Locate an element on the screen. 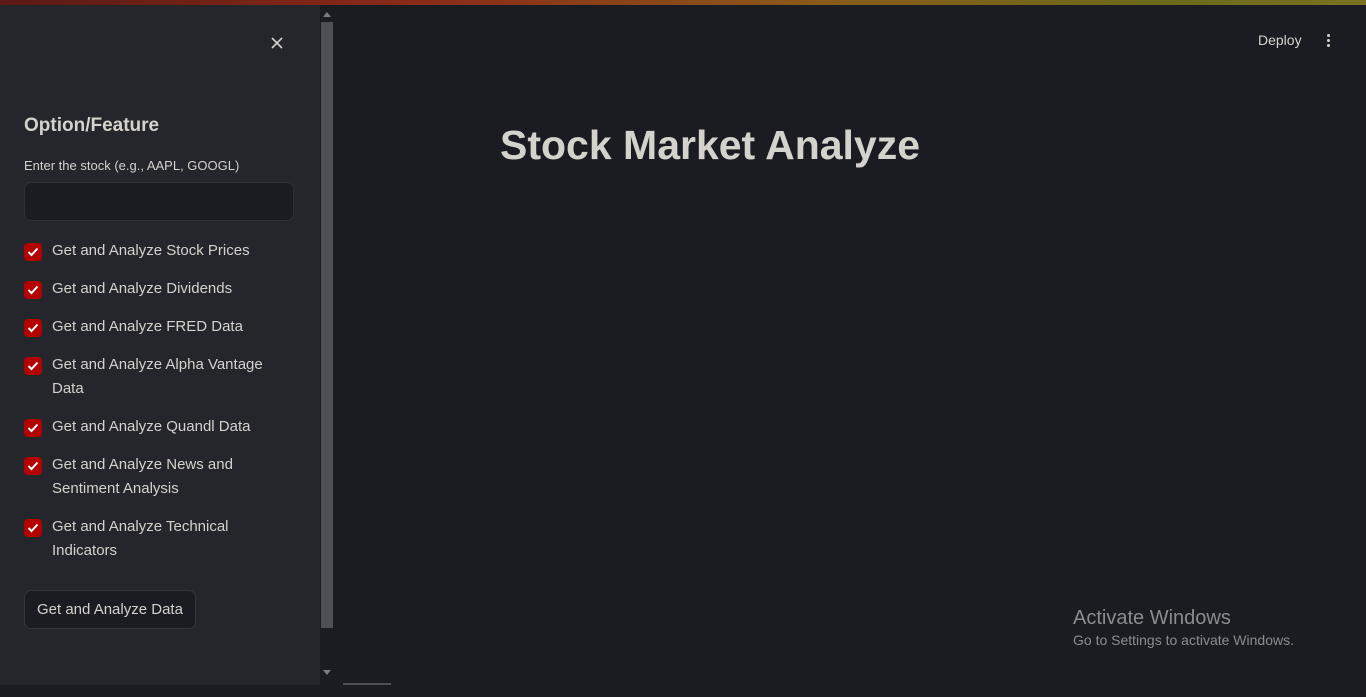 This screenshot has width=1366, height=697. get-and-analyze-data-button: Get and Analyze Data is located at coordinates (110, 609).